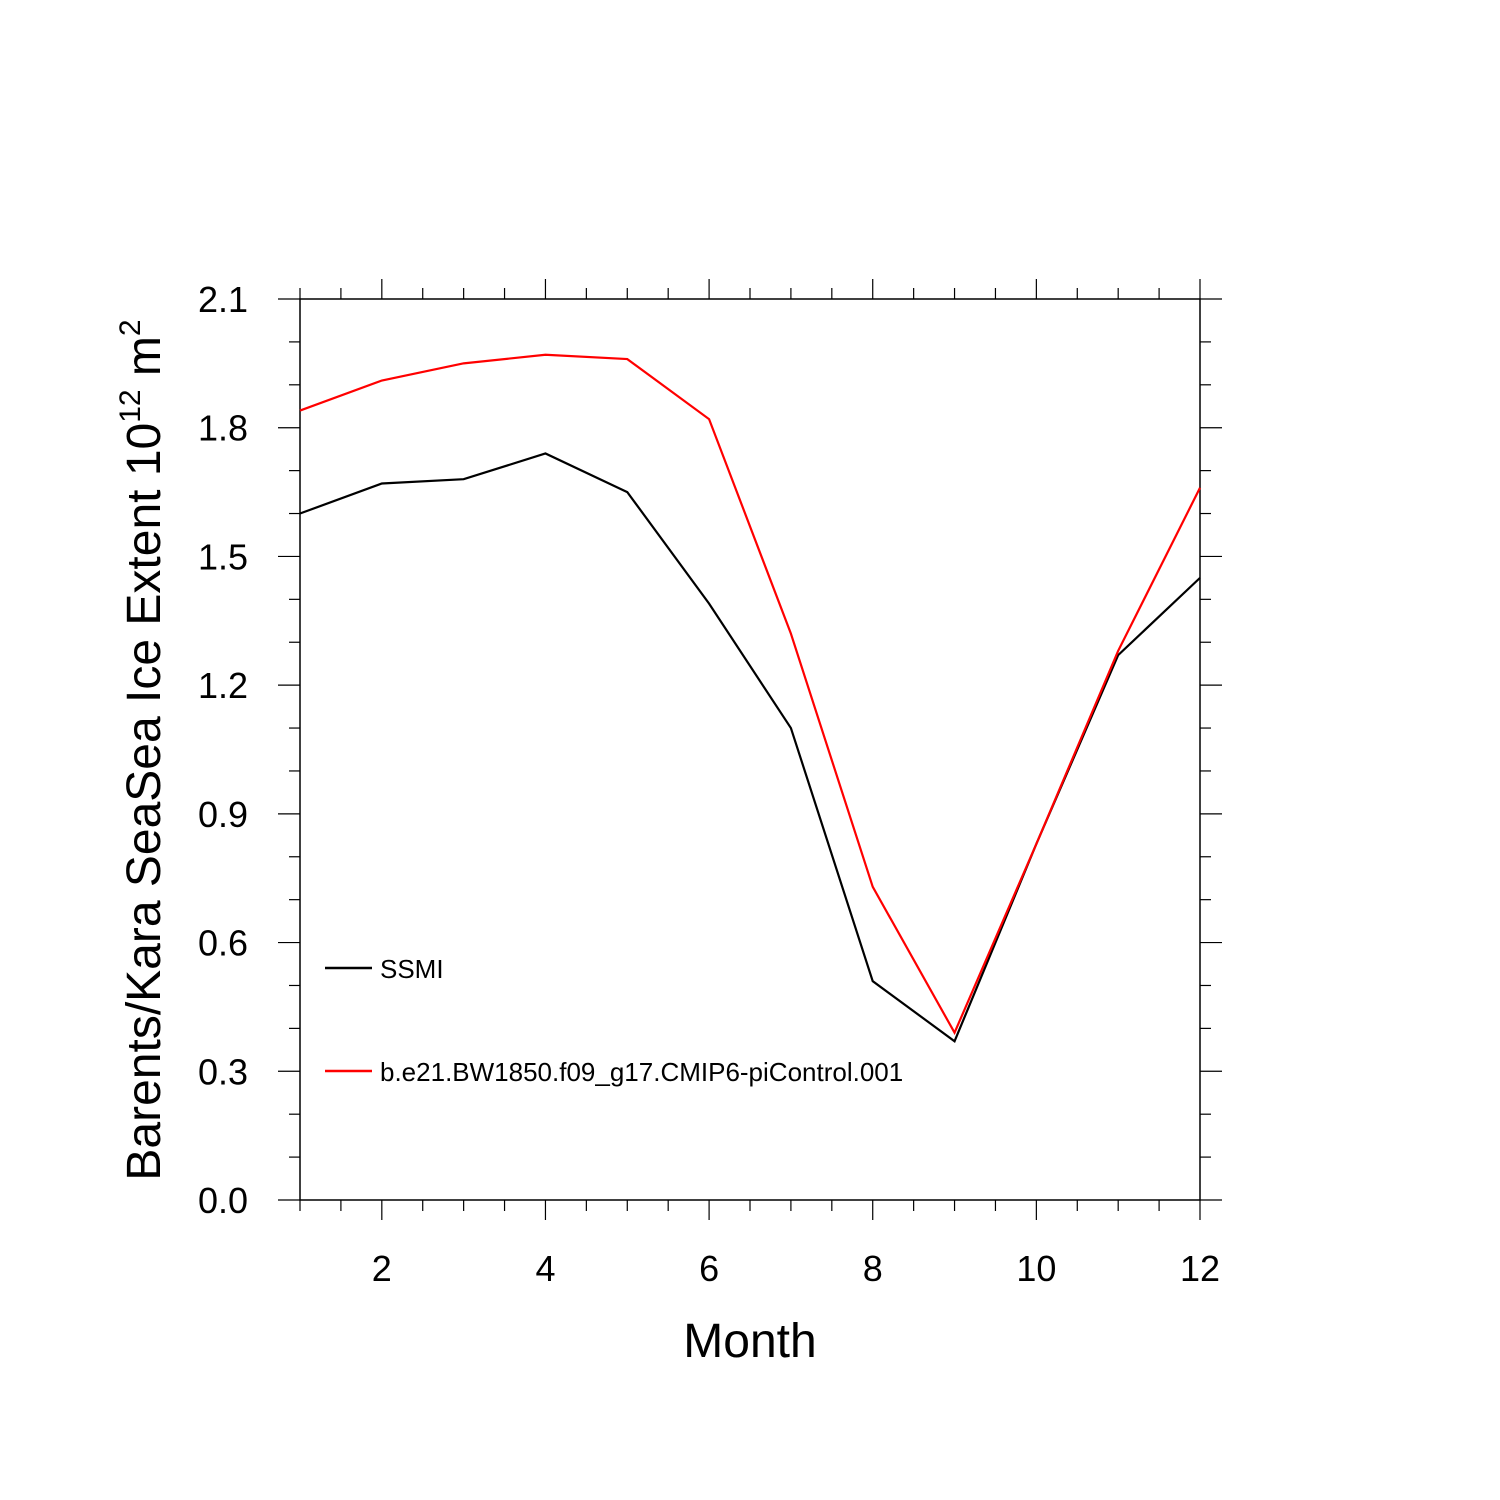 The height and width of the screenshot is (1500, 1500). Describe the element at coordinates (223, 428) in the screenshot. I see `y-tick-label: 1.8` at that location.